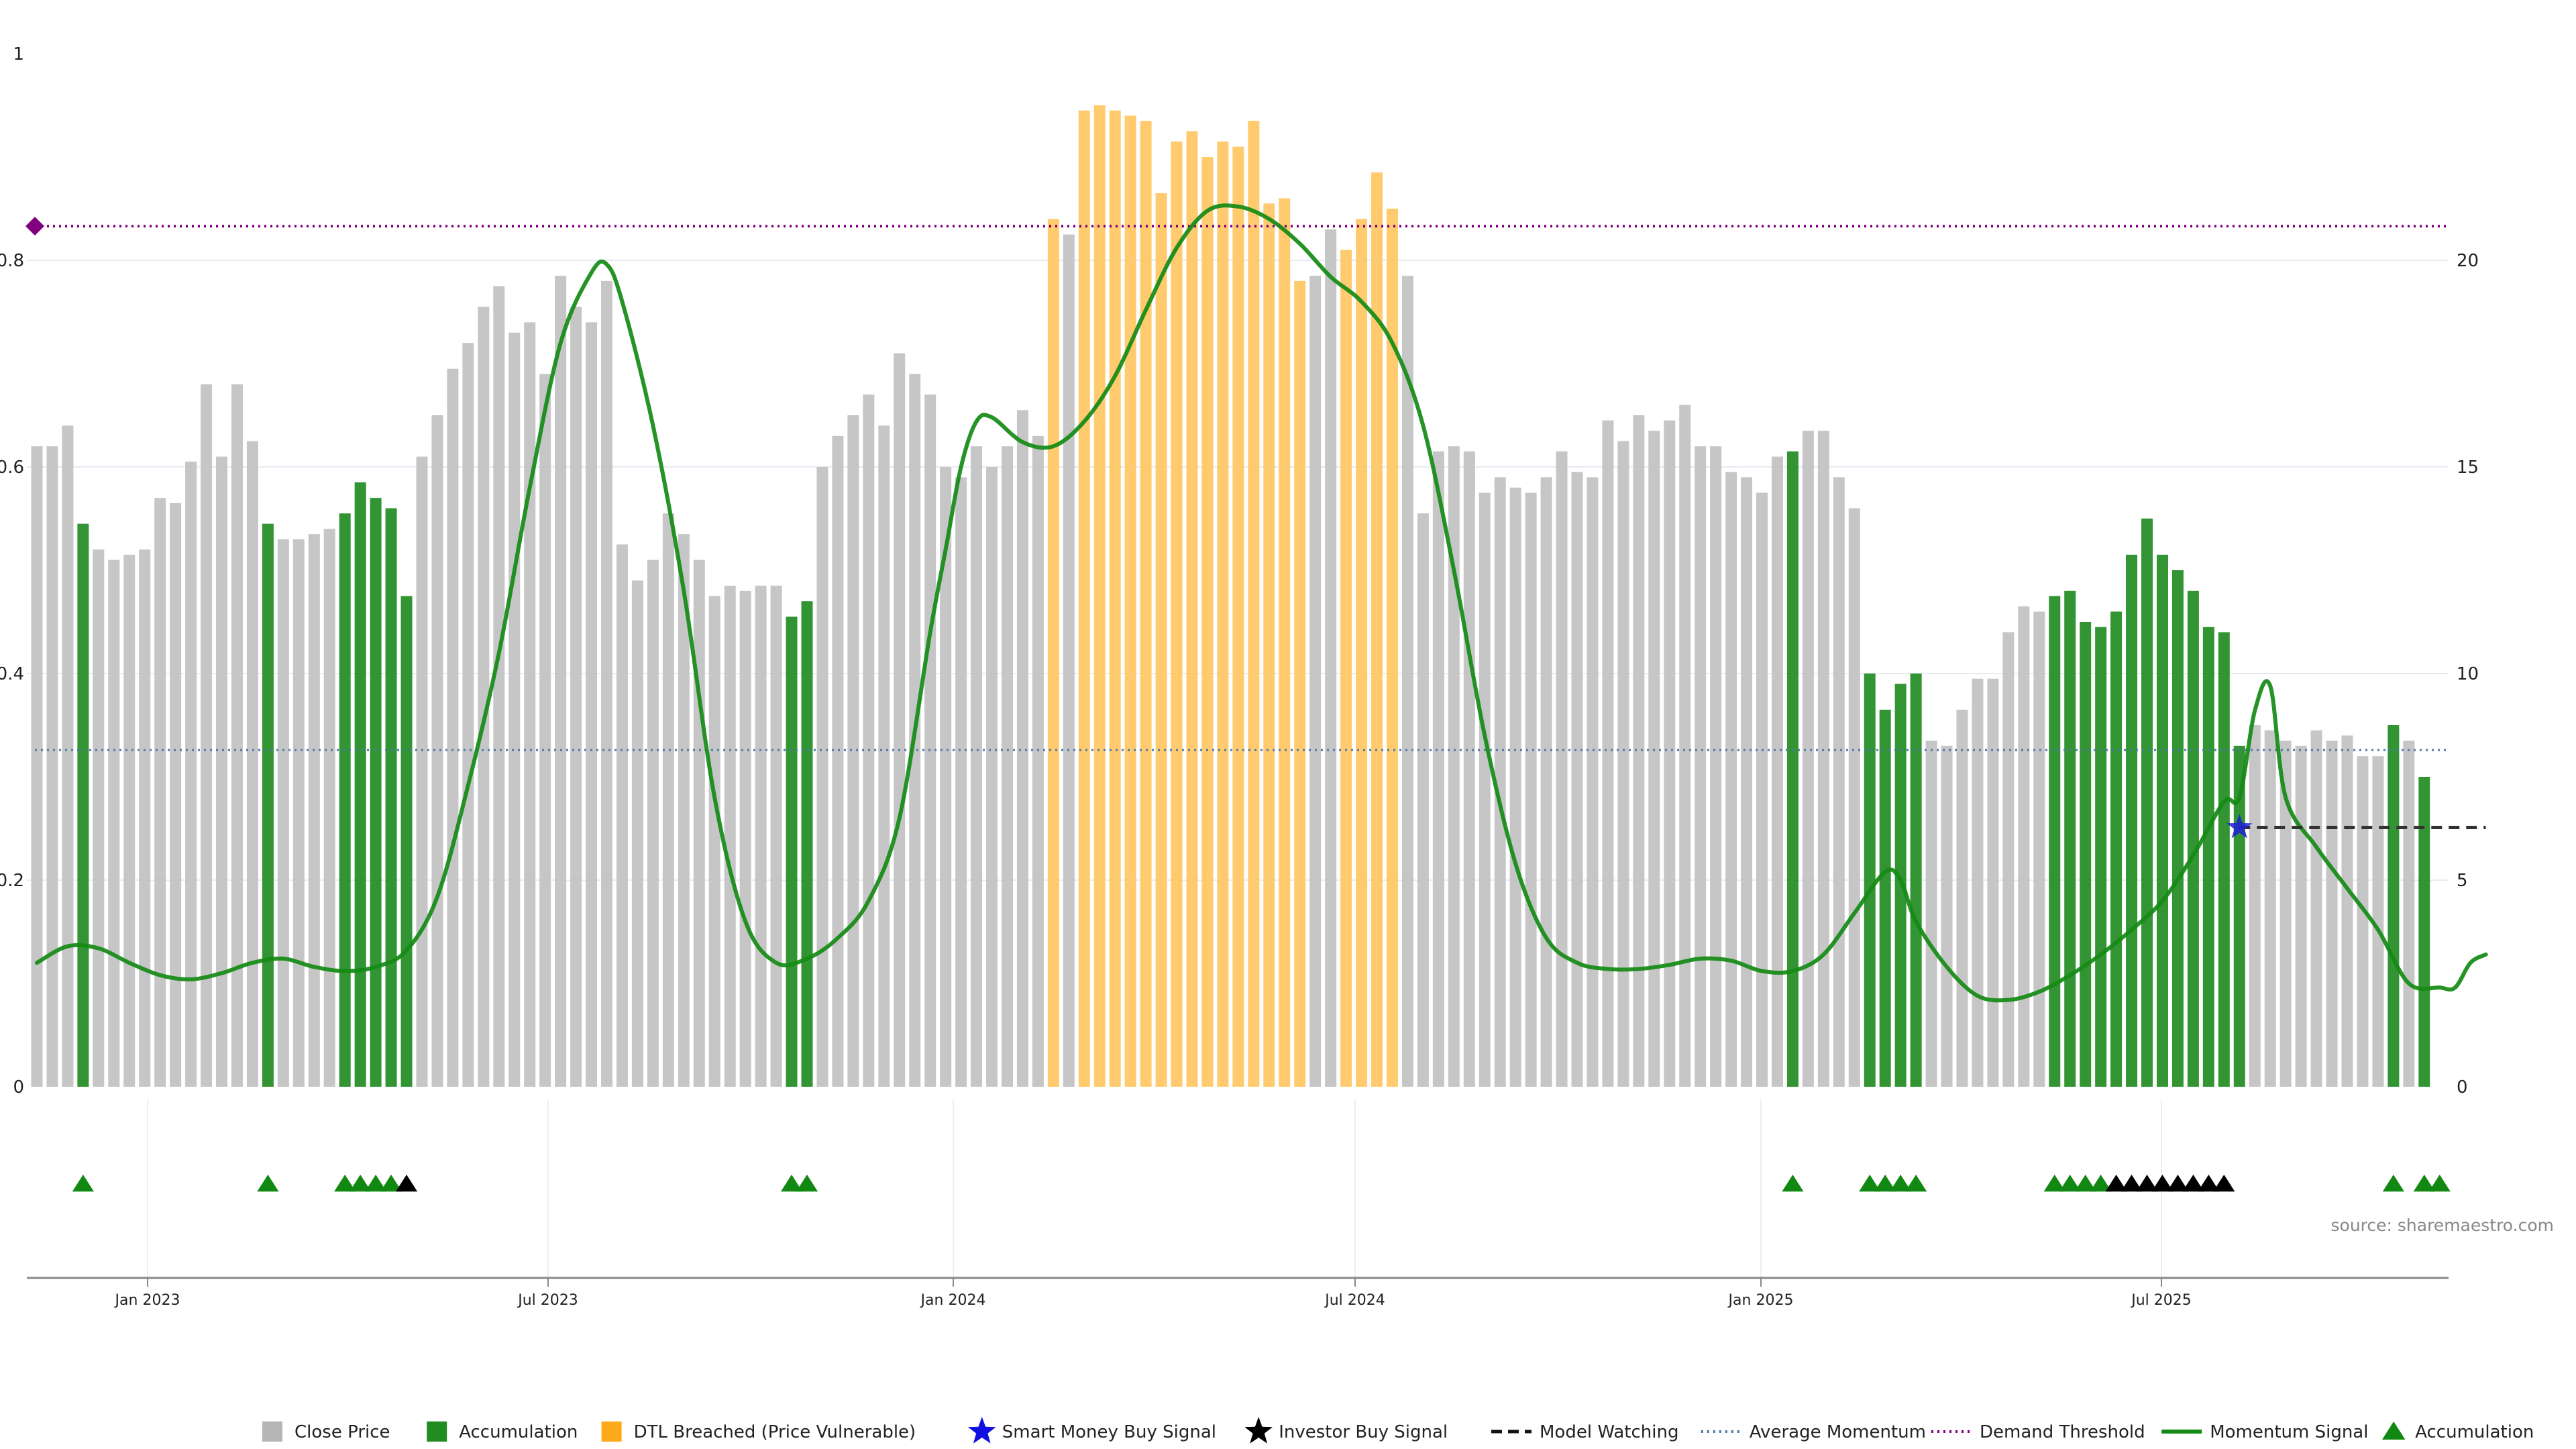 The height and width of the screenshot is (1449, 2576). Describe the element at coordinates (147, 1300) in the screenshot. I see `x-tick-label: Jan 2023` at that location.